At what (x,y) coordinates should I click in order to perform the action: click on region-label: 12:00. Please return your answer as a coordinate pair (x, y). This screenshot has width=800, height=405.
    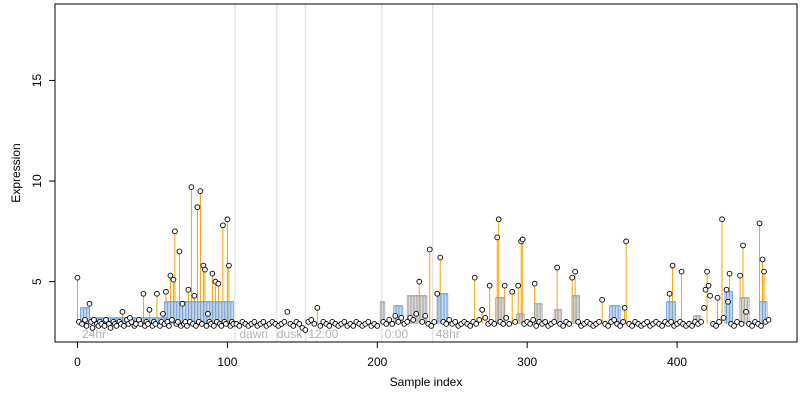
    Looking at the image, I should click on (323, 334).